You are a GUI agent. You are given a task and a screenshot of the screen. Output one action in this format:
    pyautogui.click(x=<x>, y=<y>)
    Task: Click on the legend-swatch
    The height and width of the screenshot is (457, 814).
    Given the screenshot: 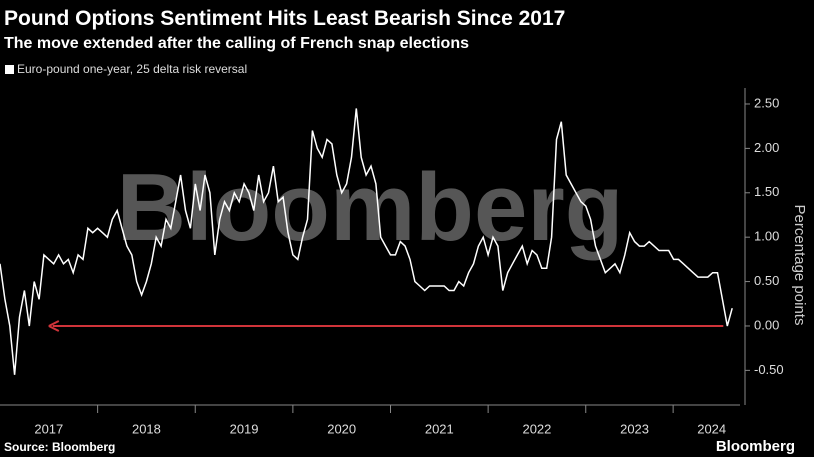 What is the action you would take?
    pyautogui.click(x=9, y=69)
    